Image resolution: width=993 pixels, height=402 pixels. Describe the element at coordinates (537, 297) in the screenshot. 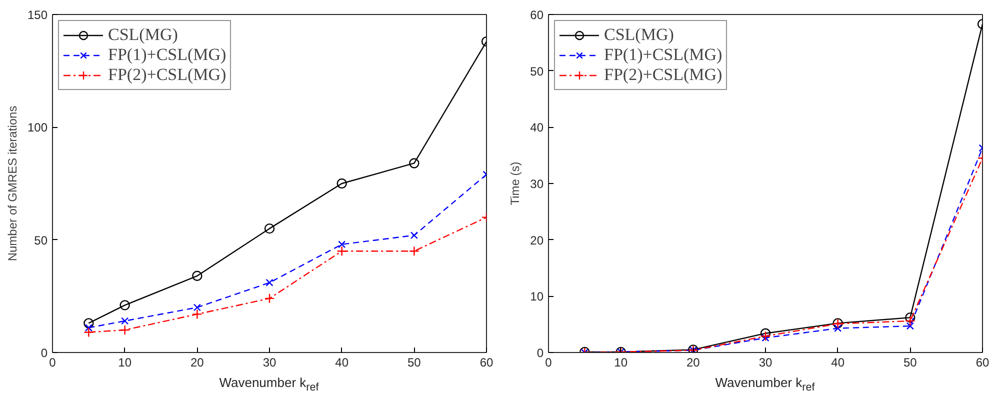

I see `y-tick-label: 10` at that location.